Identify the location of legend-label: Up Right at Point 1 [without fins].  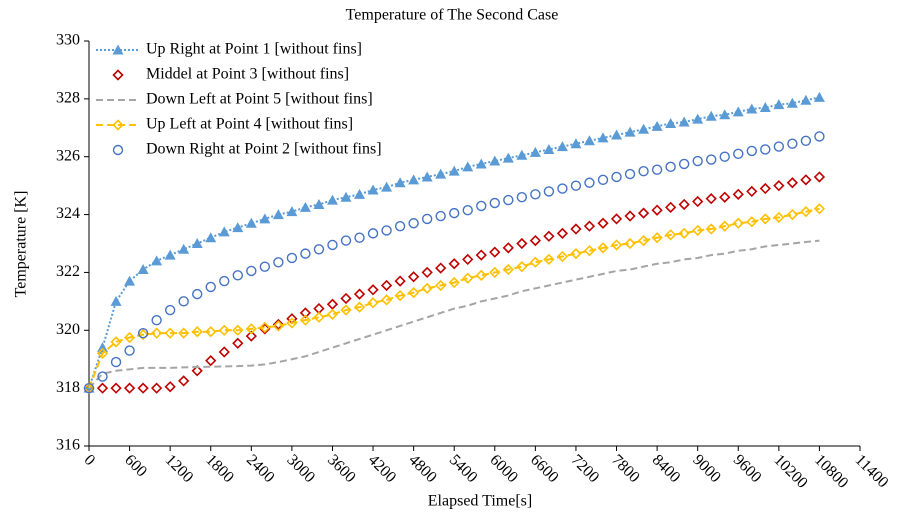
(254, 49).